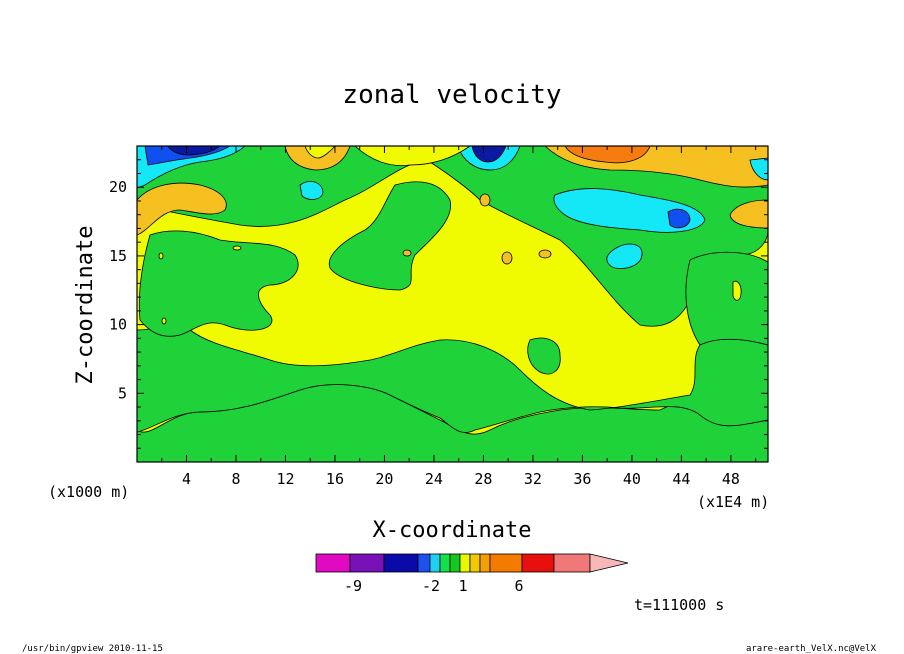  I want to click on chart-title: zonal velocity, so click(451, 95).